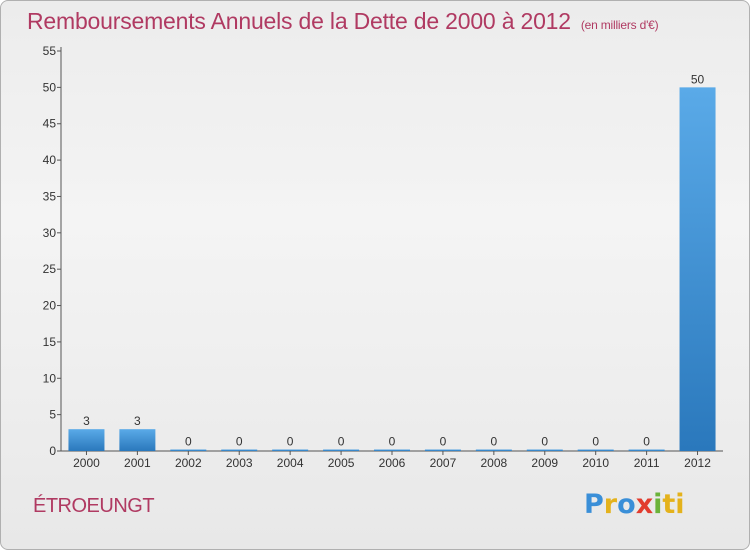 Image resolution: width=750 pixels, height=550 pixels. I want to click on x-tick-label: 2002, so click(188, 463).